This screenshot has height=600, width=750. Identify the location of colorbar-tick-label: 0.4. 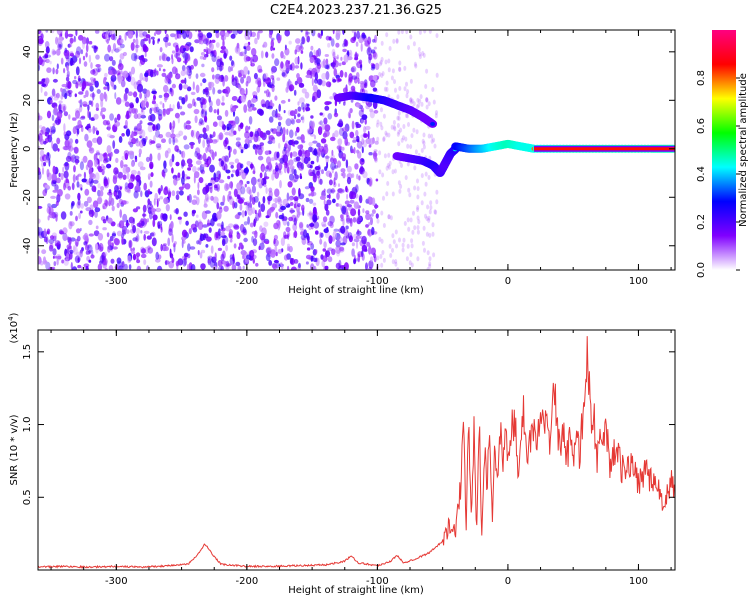
(701, 174).